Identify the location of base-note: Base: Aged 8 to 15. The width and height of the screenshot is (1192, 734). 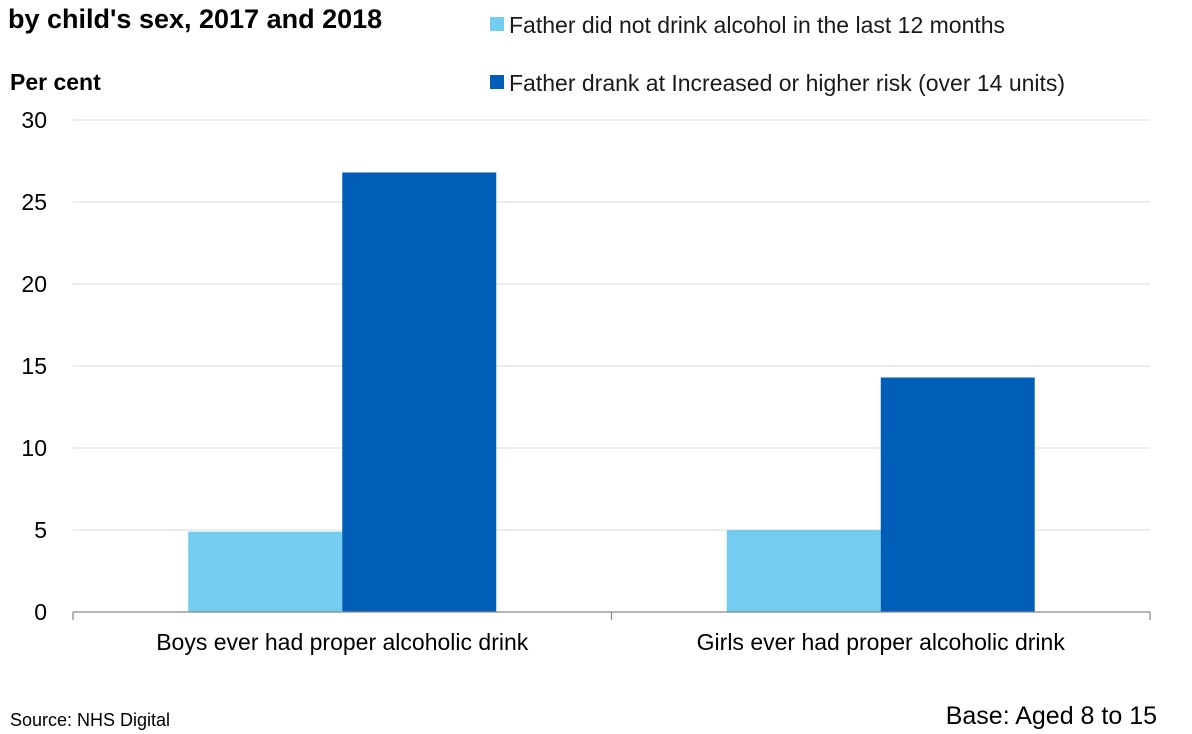
(1051, 716).